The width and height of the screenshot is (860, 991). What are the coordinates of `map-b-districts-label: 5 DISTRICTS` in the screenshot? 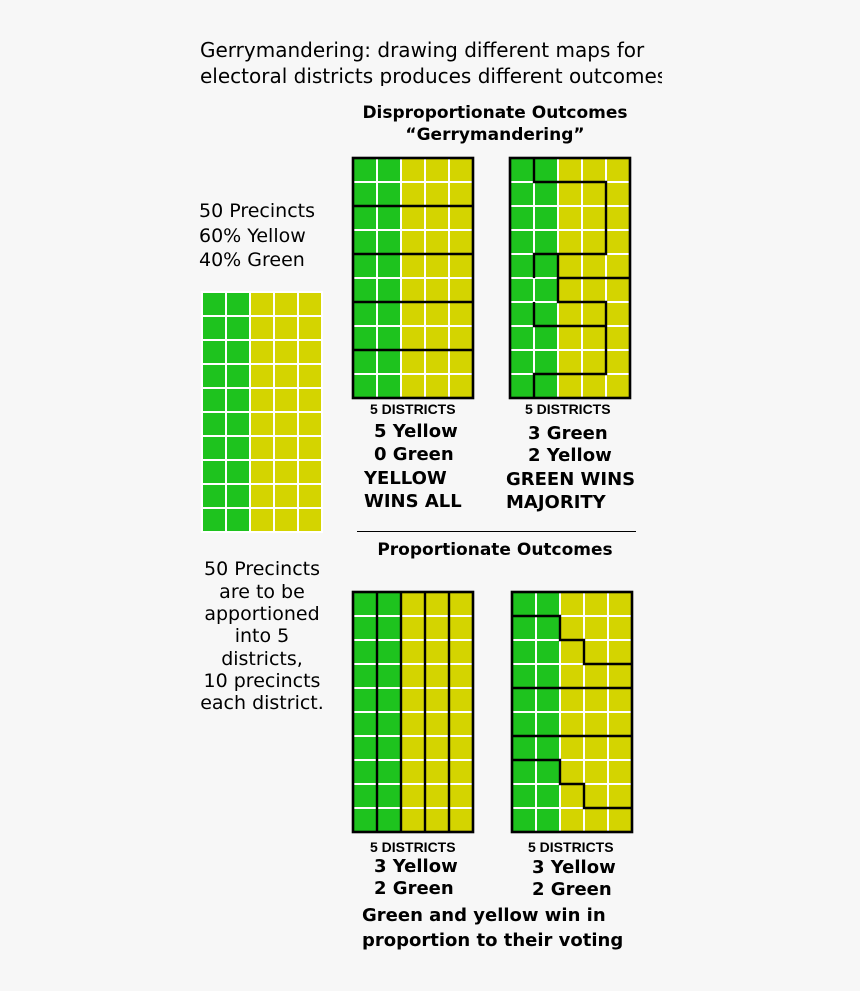 It's located at (568, 409).